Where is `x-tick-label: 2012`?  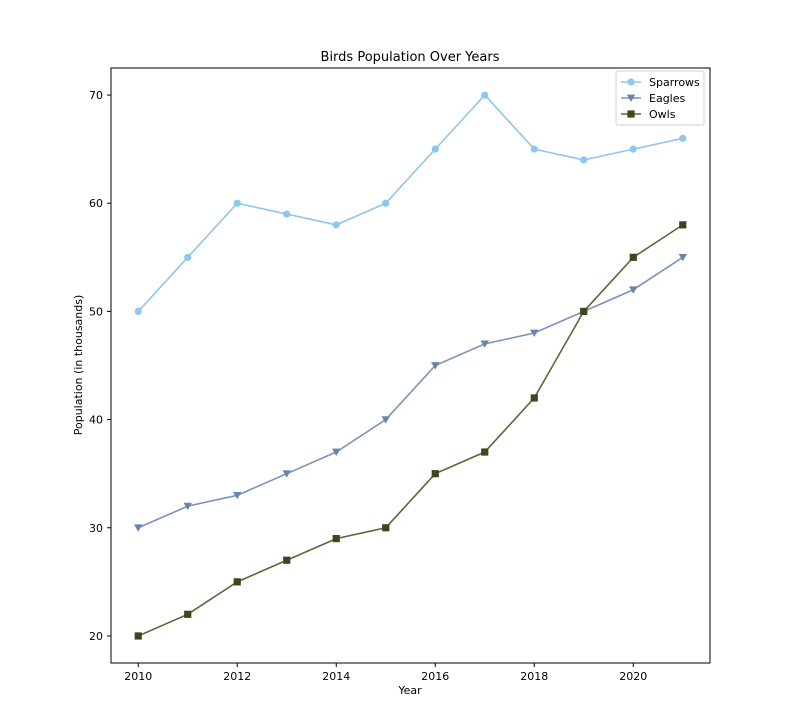 x-tick-label: 2012 is located at coordinates (237, 676).